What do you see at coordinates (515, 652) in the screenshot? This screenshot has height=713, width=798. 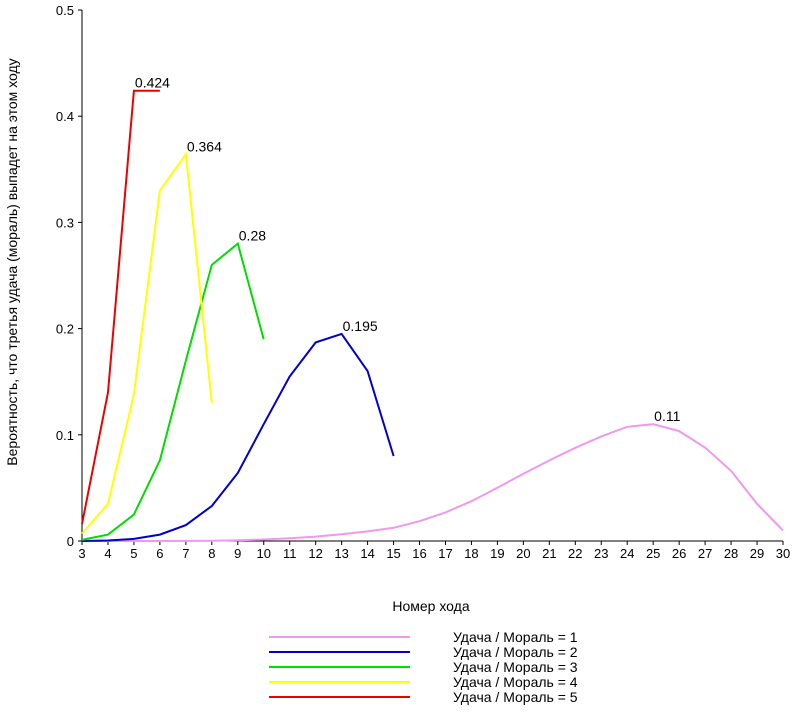 I see `legend-label-2: Удача / Мораль = 2` at bounding box center [515, 652].